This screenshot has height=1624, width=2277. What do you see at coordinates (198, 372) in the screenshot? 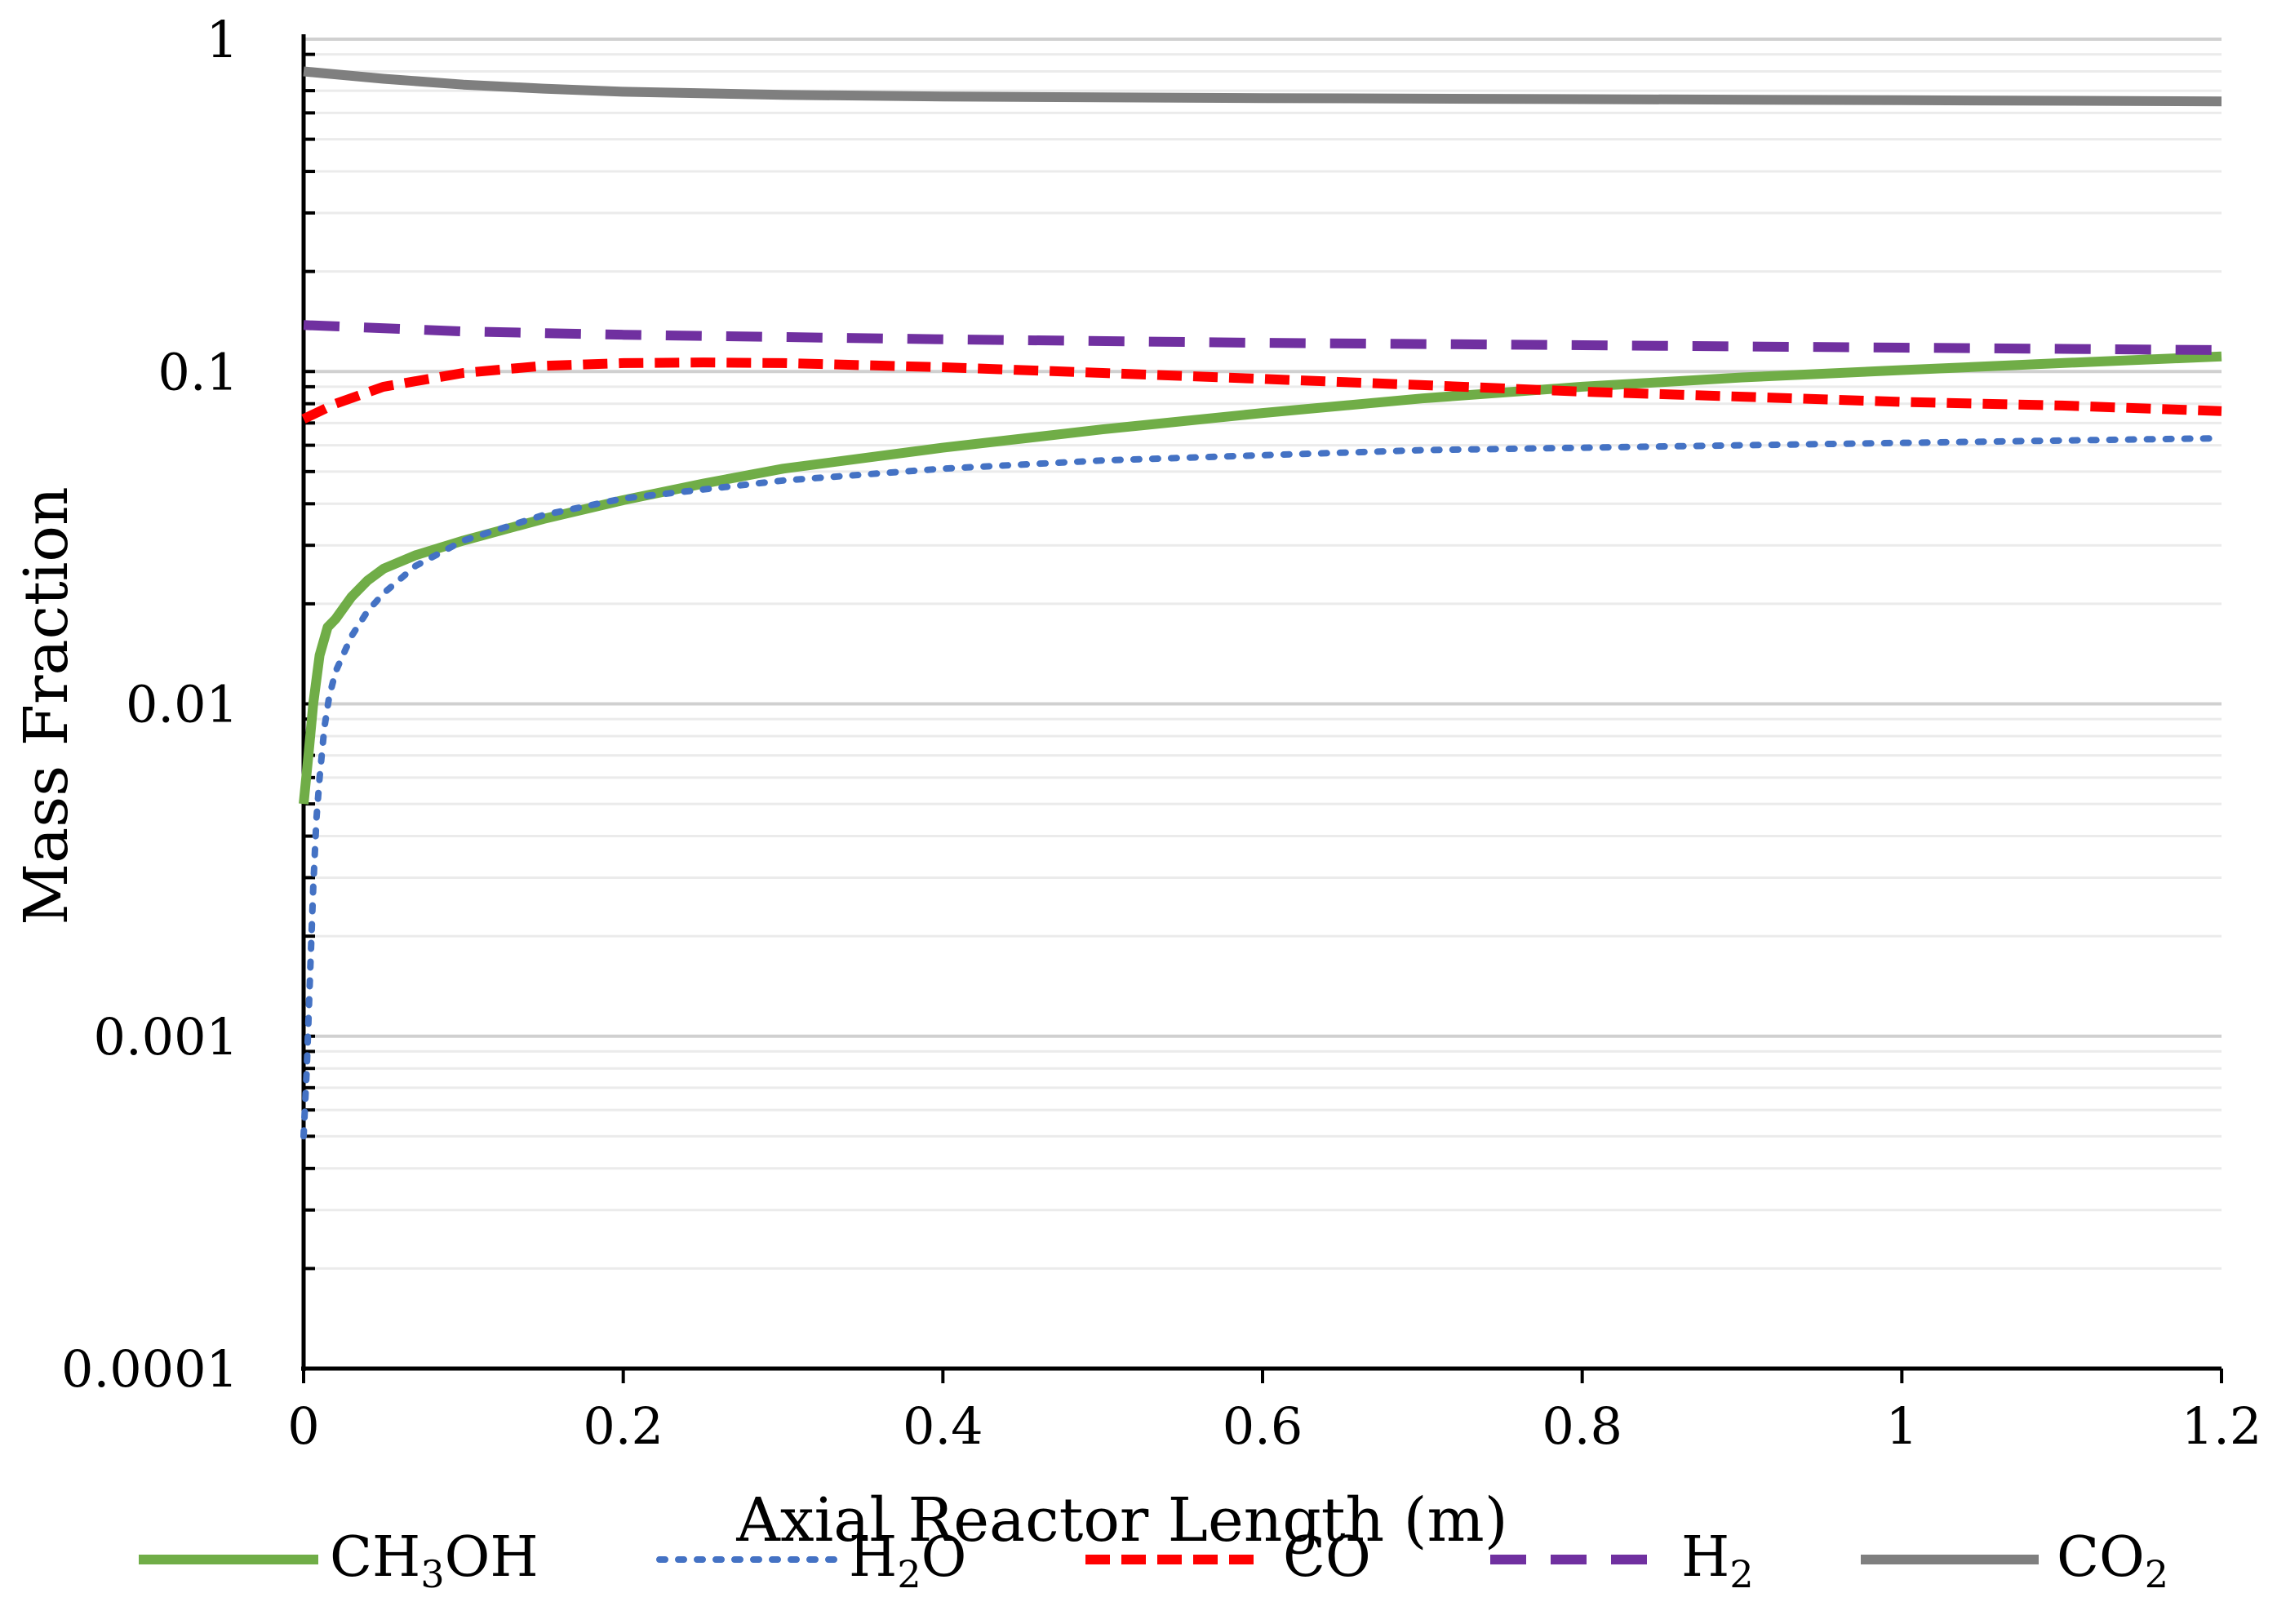
I see `y-tick-label: 0.1` at bounding box center [198, 372].